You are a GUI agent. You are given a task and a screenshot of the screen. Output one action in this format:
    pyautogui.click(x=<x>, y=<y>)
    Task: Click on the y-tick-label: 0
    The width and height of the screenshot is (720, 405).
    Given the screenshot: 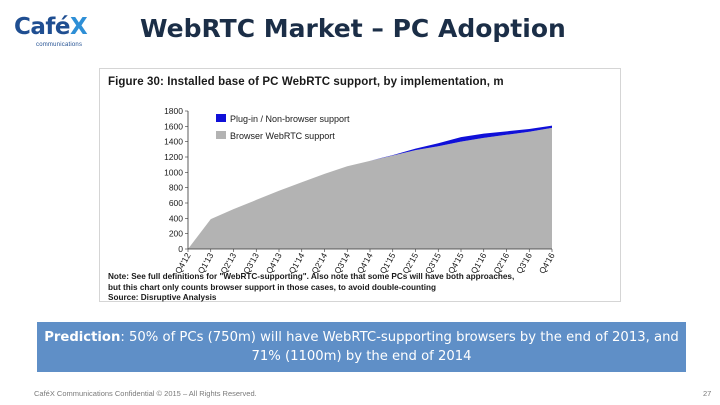 What is the action you would take?
    pyautogui.click(x=180, y=249)
    